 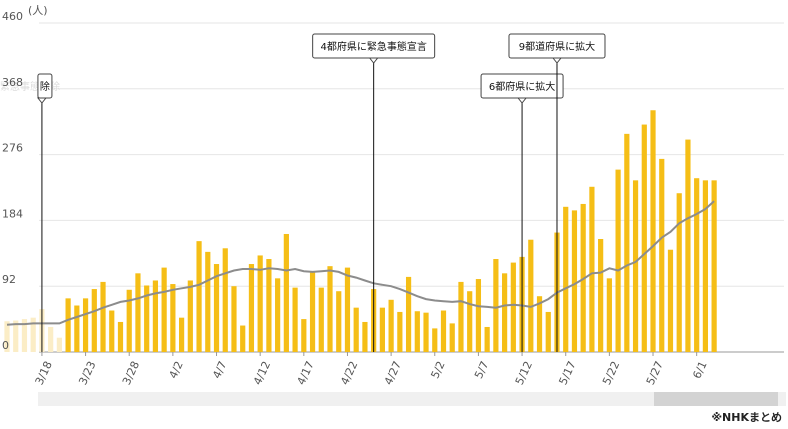 I want to click on scrollbar-thumb, so click(x=716, y=399).